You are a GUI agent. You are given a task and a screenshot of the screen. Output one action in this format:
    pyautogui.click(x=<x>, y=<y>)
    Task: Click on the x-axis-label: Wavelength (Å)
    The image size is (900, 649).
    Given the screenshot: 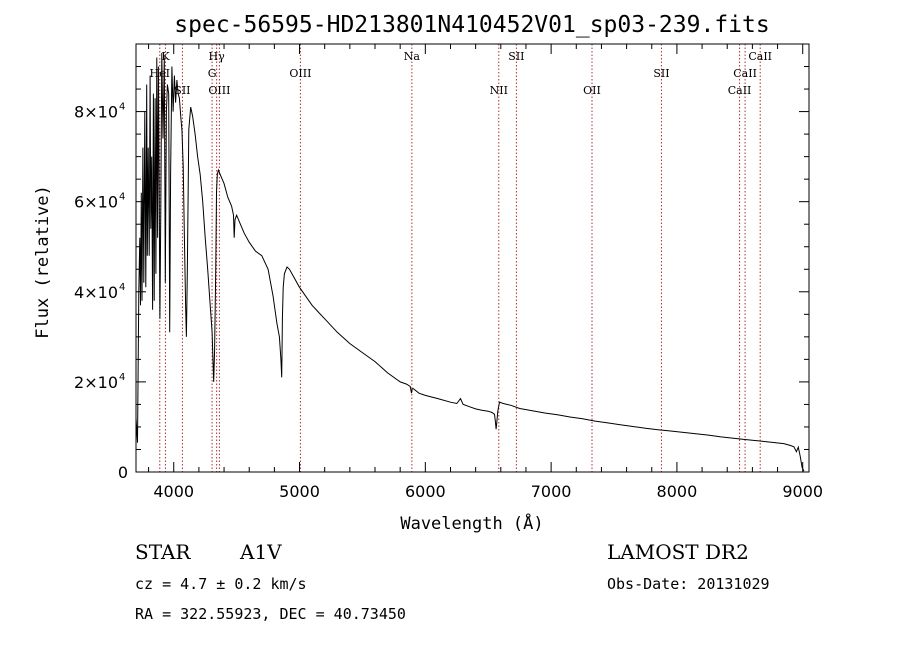 What is the action you would take?
    pyautogui.click(x=471, y=523)
    